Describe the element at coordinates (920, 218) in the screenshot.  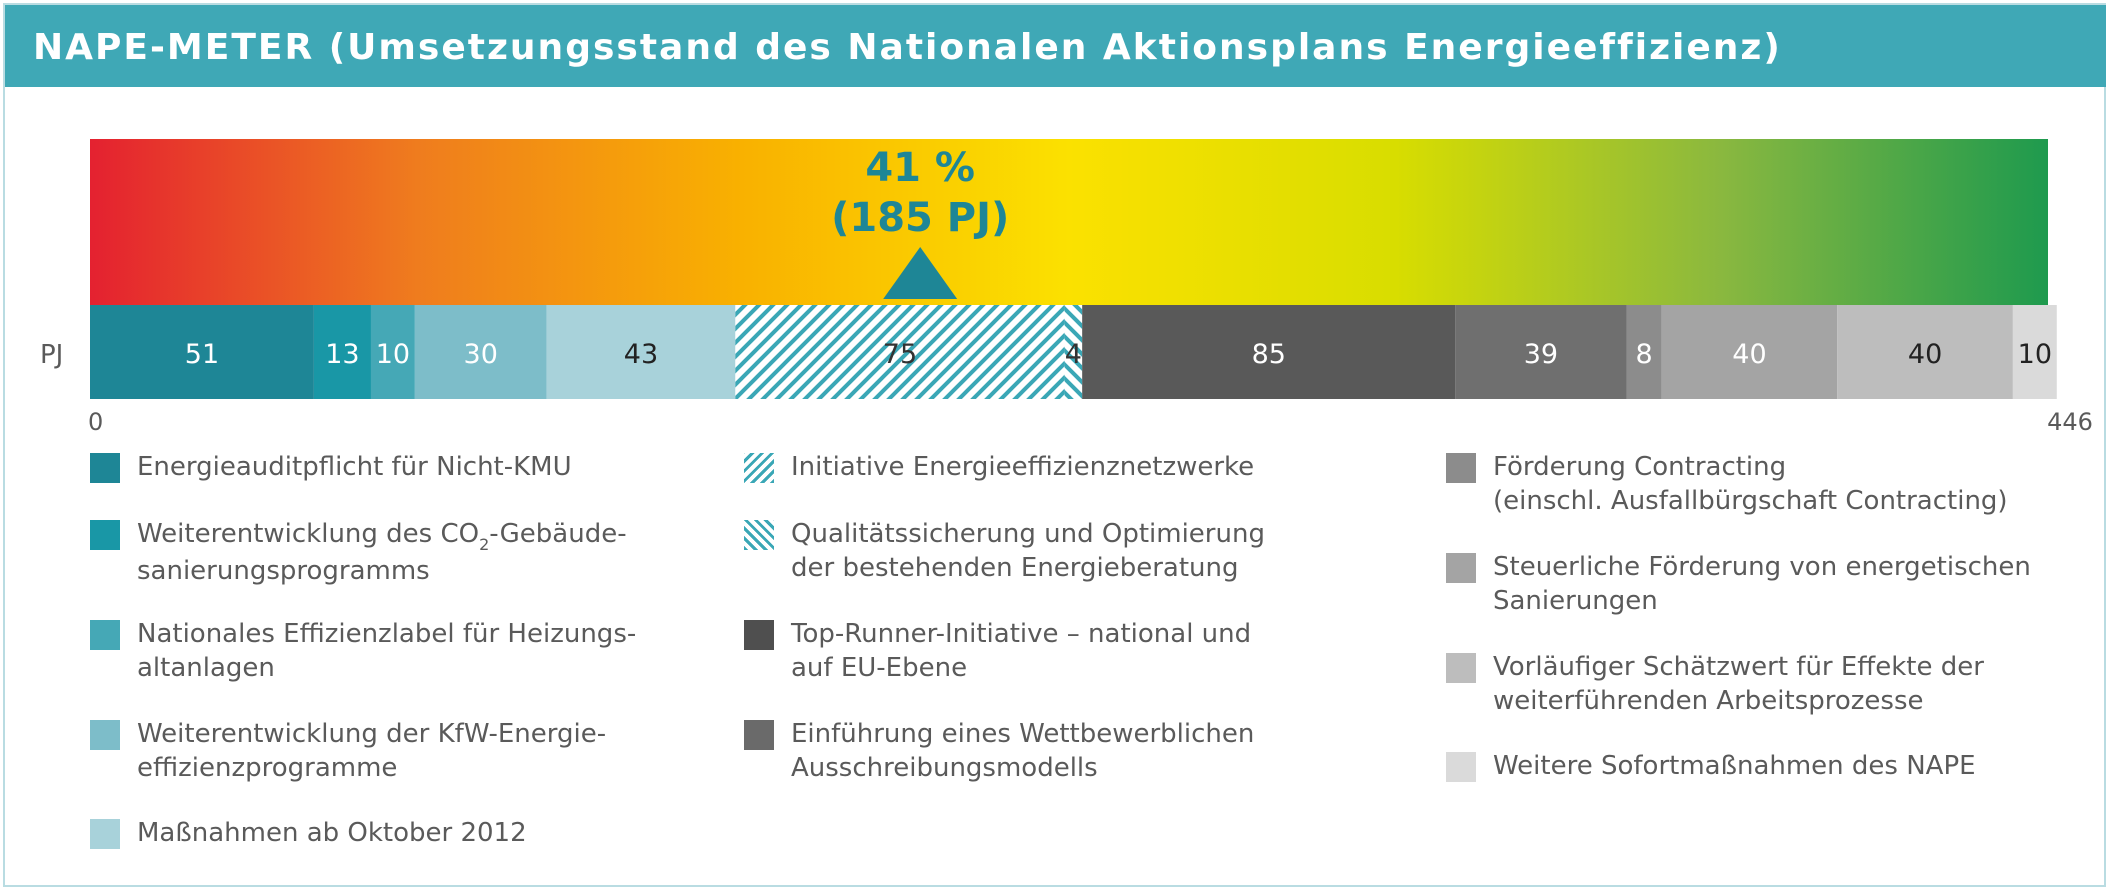
I see `marker-pj-label: (185 PJ)` at that location.